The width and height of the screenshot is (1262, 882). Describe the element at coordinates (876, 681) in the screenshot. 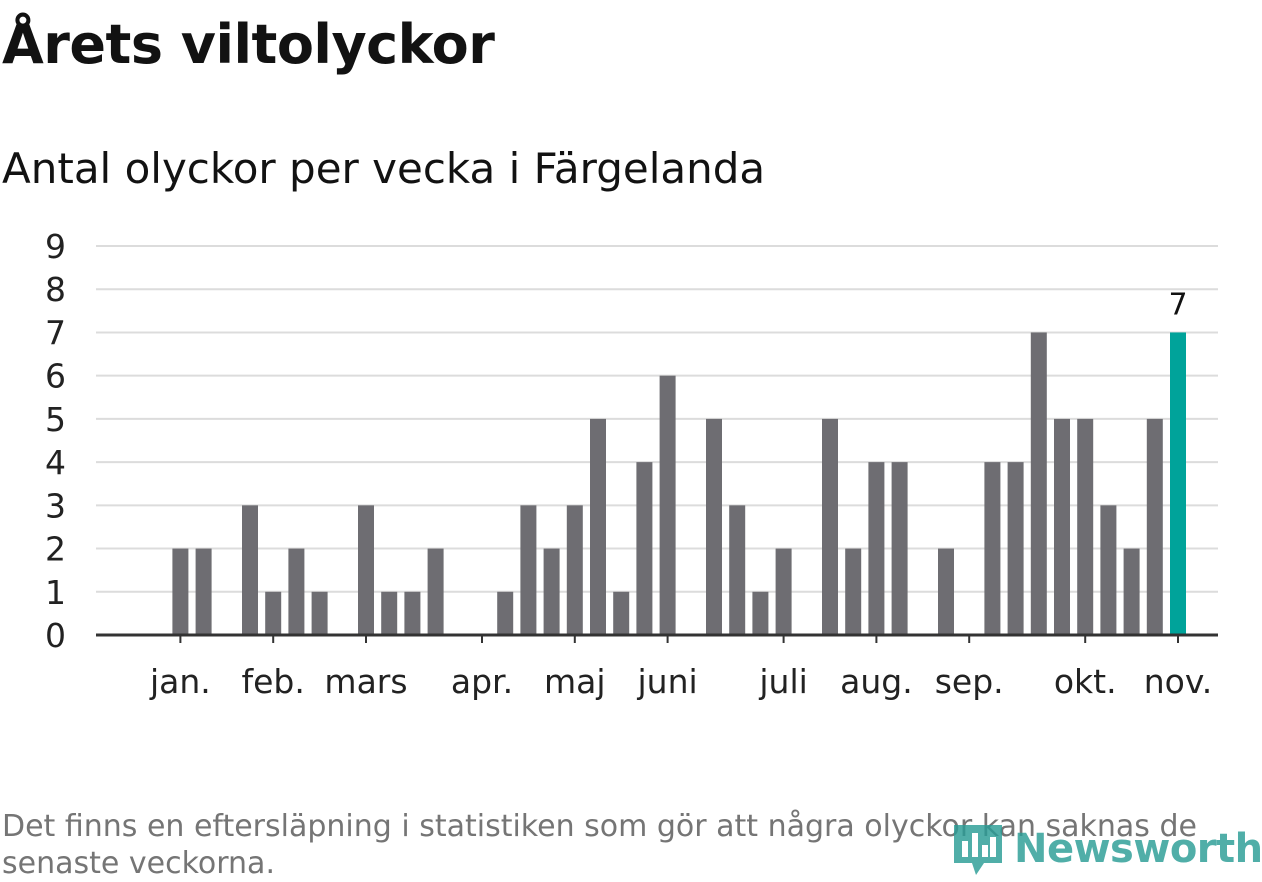

I see `x-tick-label: aug.` at that location.